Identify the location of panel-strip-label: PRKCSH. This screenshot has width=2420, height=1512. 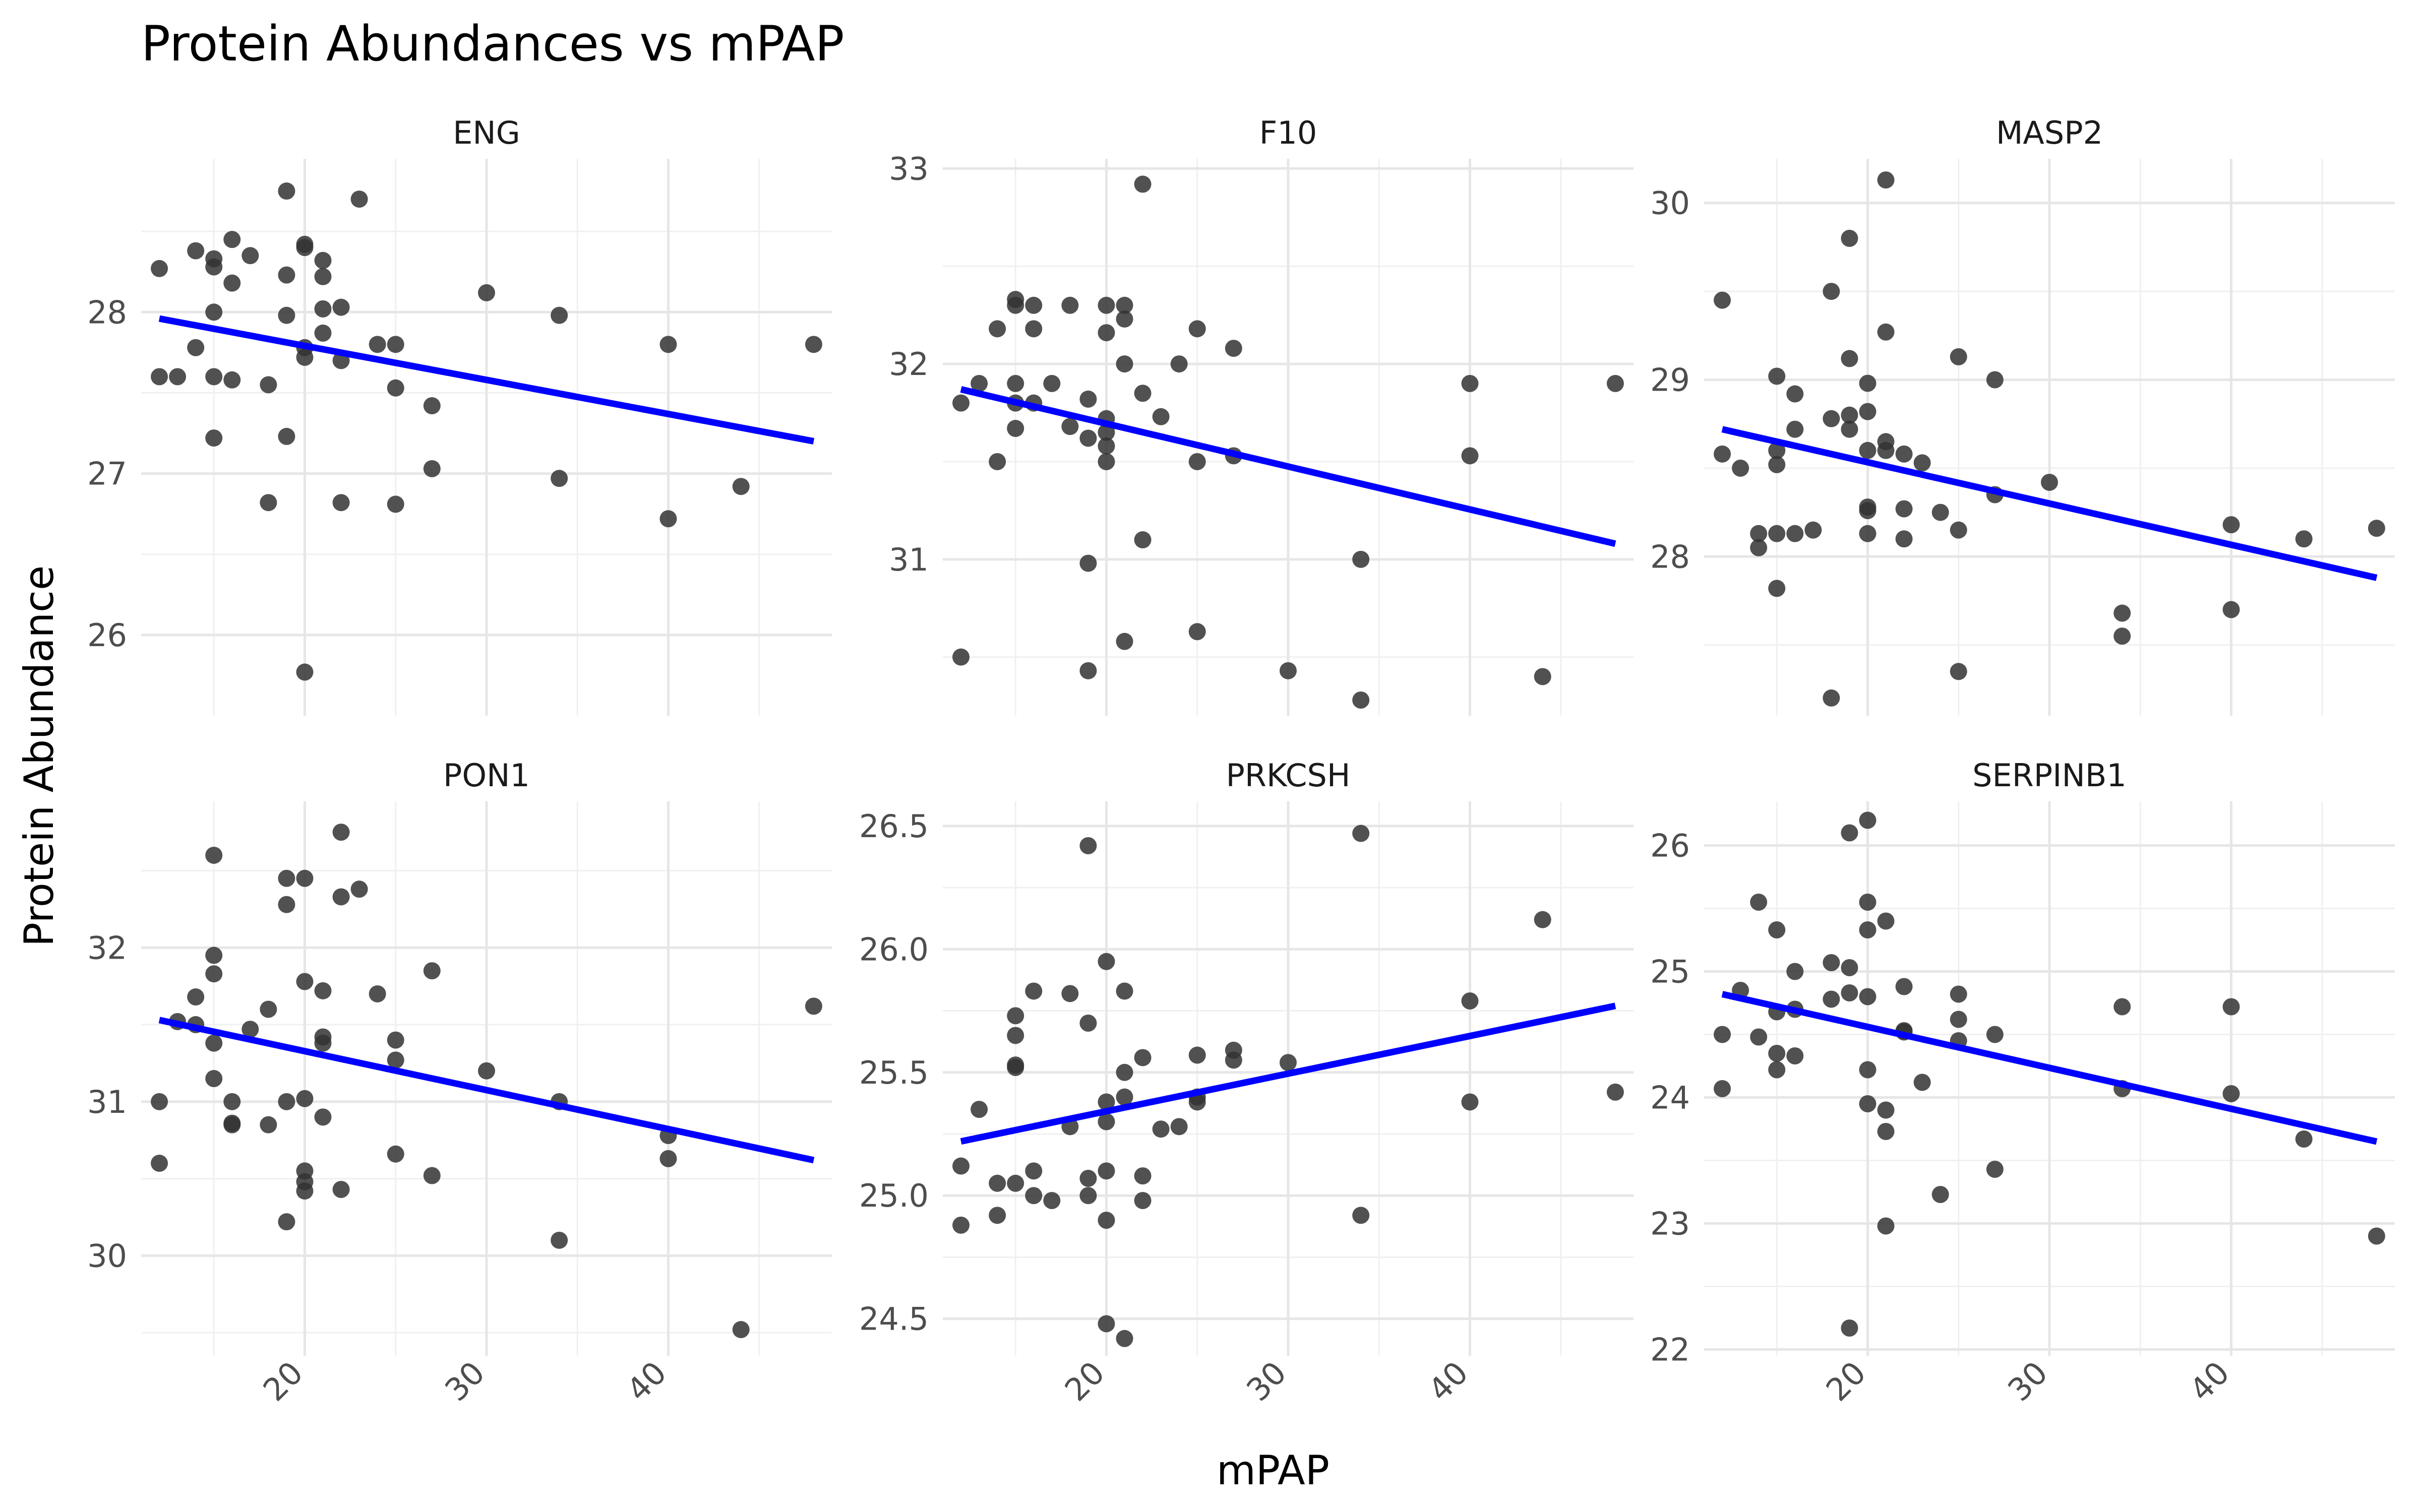
(1288, 775).